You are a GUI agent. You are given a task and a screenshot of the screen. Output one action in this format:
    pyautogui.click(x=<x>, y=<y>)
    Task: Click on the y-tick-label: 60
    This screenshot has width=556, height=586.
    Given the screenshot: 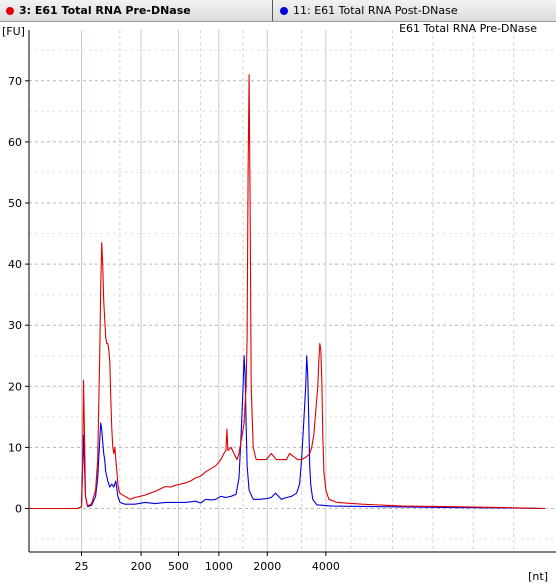 What is the action you would take?
    pyautogui.click(x=15, y=142)
    